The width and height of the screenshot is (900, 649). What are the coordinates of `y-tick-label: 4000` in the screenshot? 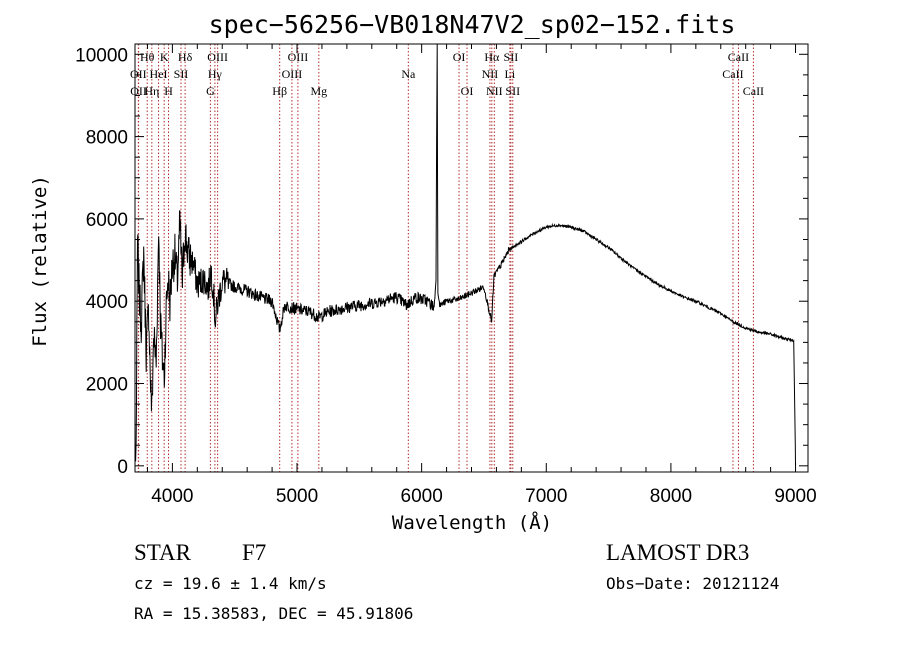 It's located at (107, 302).